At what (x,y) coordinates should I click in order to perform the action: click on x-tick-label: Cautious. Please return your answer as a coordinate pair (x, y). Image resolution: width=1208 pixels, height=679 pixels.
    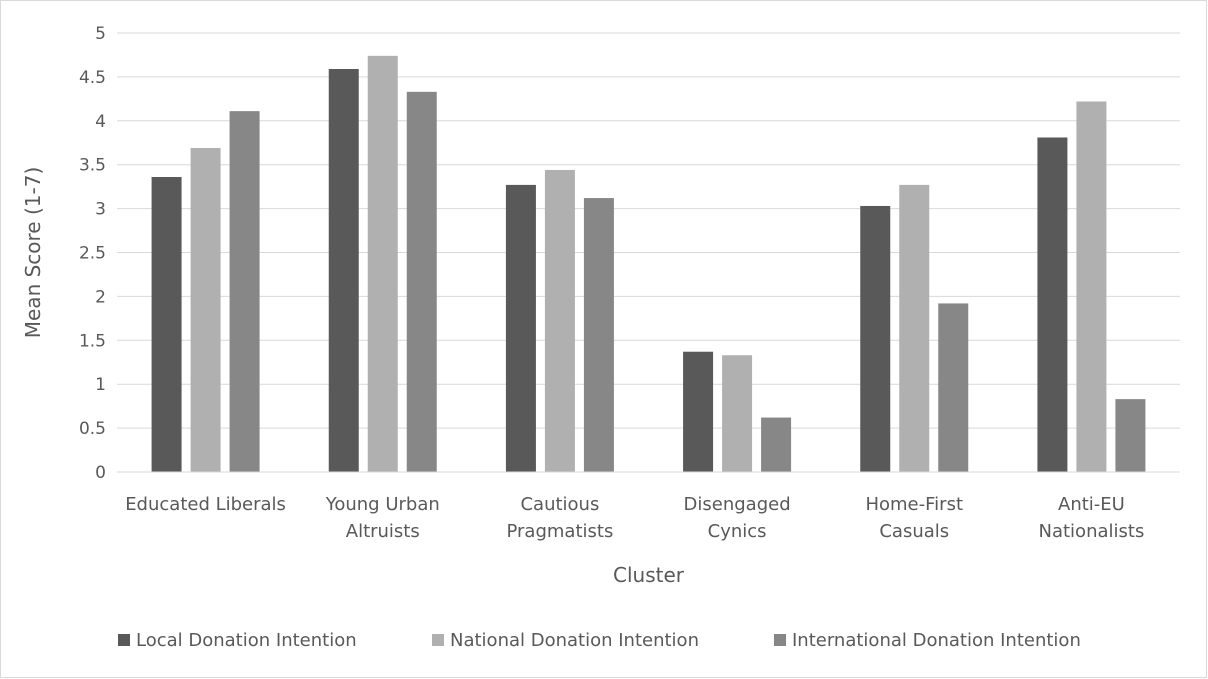
    Looking at the image, I should click on (559, 504).